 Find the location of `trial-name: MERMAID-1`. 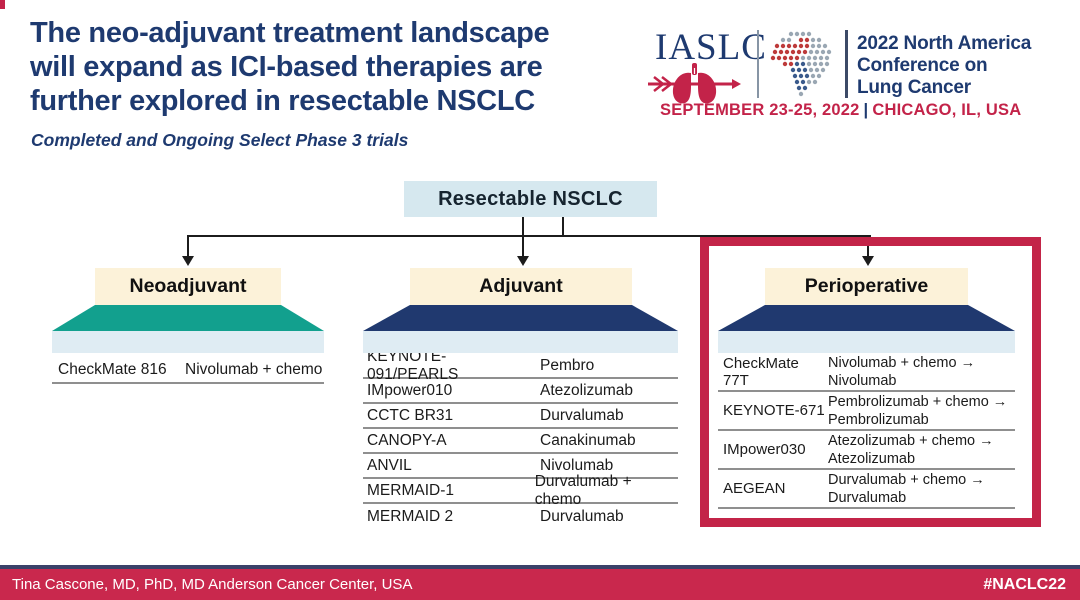

trial-name: MERMAID-1 is located at coordinates (410, 490).